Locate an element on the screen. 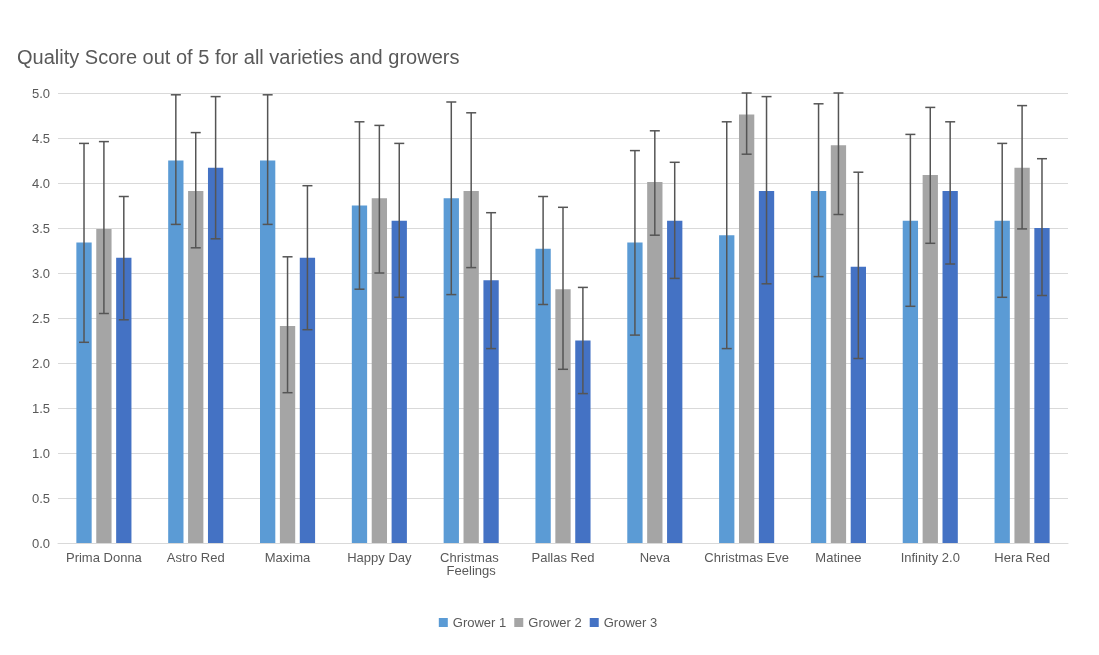 The height and width of the screenshot is (655, 1099). y-tick-label: 2.5 is located at coordinates (40, 318).